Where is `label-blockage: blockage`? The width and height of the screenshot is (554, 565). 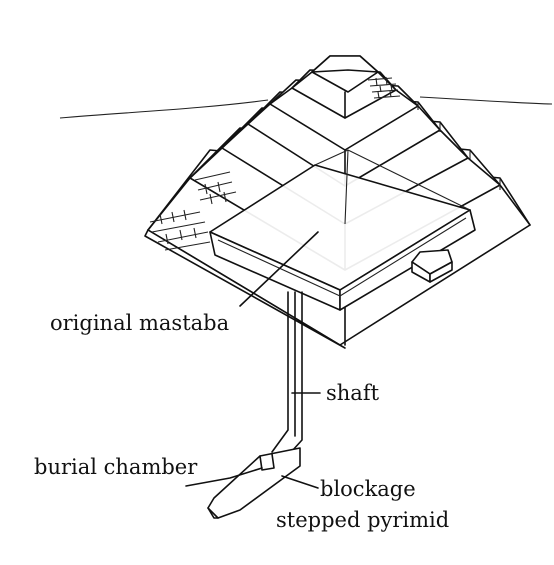
label-blockage: blockage is located at coordinates (368, 489).